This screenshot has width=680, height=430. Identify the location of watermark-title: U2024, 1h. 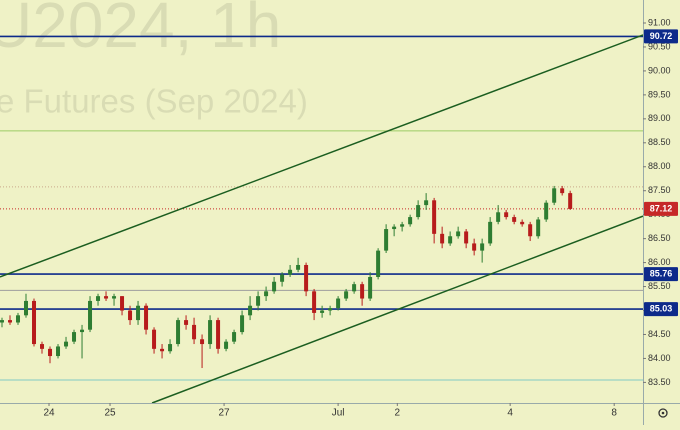
(140, 30).